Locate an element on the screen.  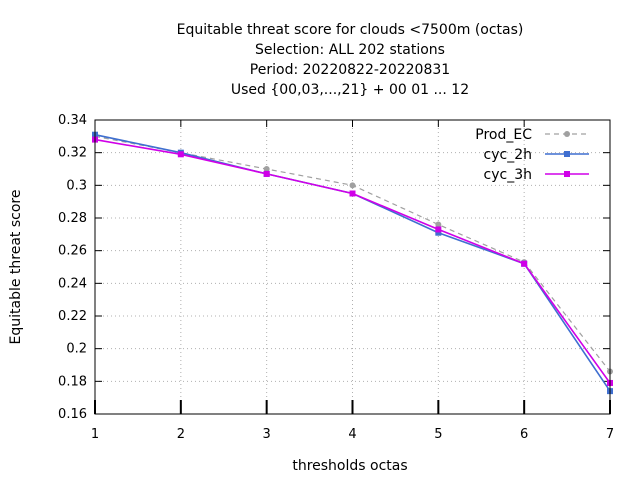
title-line-3: Period: 20220822-20220831 is located at coordinates (350, 70).